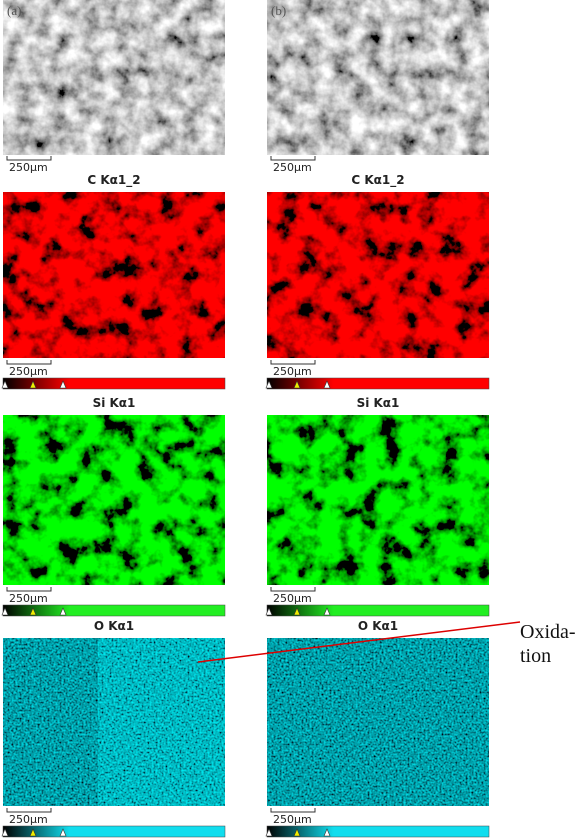 The image size is (580, 839). Describe the element at coordinates (278, 10) in the screenshot. I see `panel-label: (b)` at that location.